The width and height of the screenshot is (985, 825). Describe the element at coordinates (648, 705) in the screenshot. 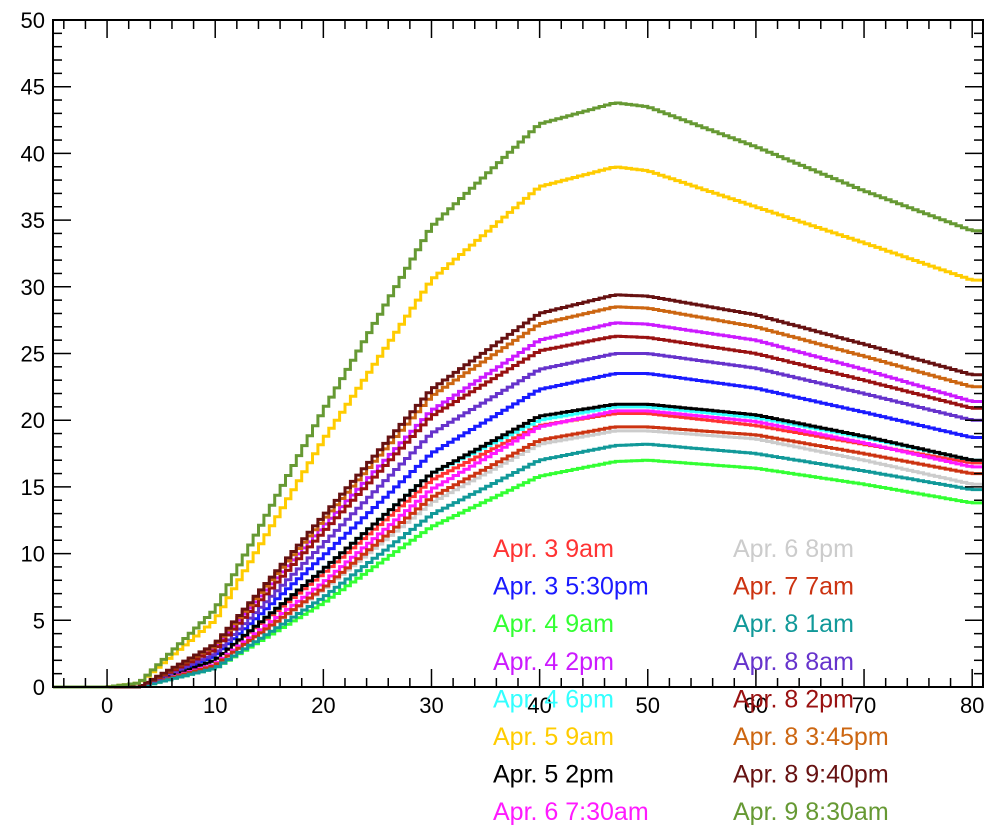

I see `x-tick-label: 50` at that location.